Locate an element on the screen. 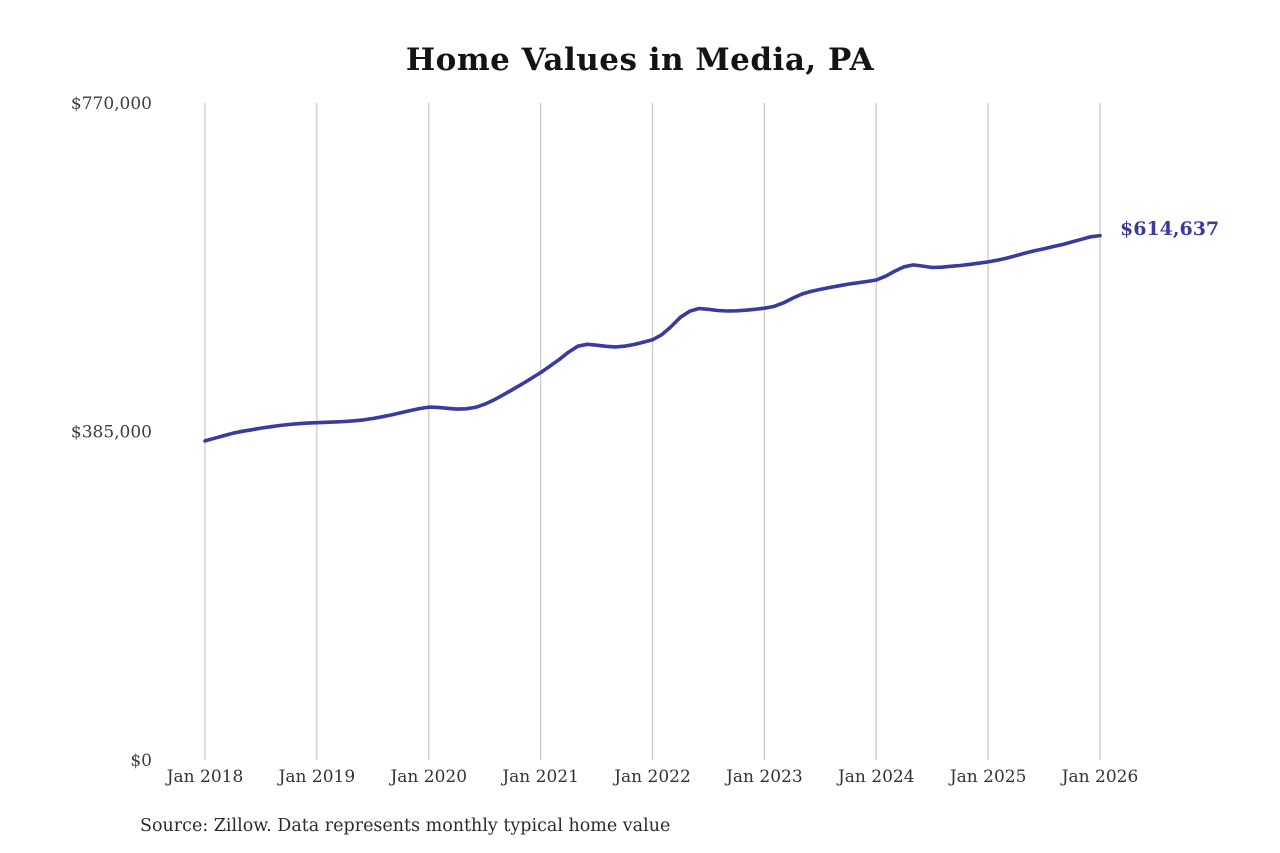 The width and height of the screenshot is (1280, 853). x-tick-label: Jan 2019 is located at coordinates (316, 777).